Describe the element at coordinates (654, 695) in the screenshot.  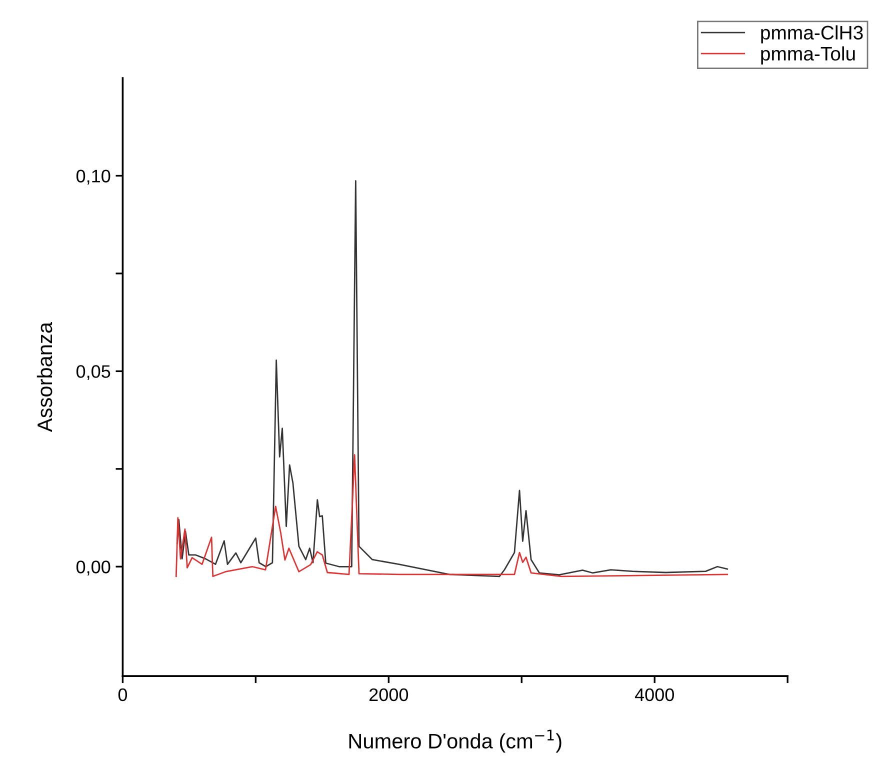
I see `x-tick-label: 4000` at that location.